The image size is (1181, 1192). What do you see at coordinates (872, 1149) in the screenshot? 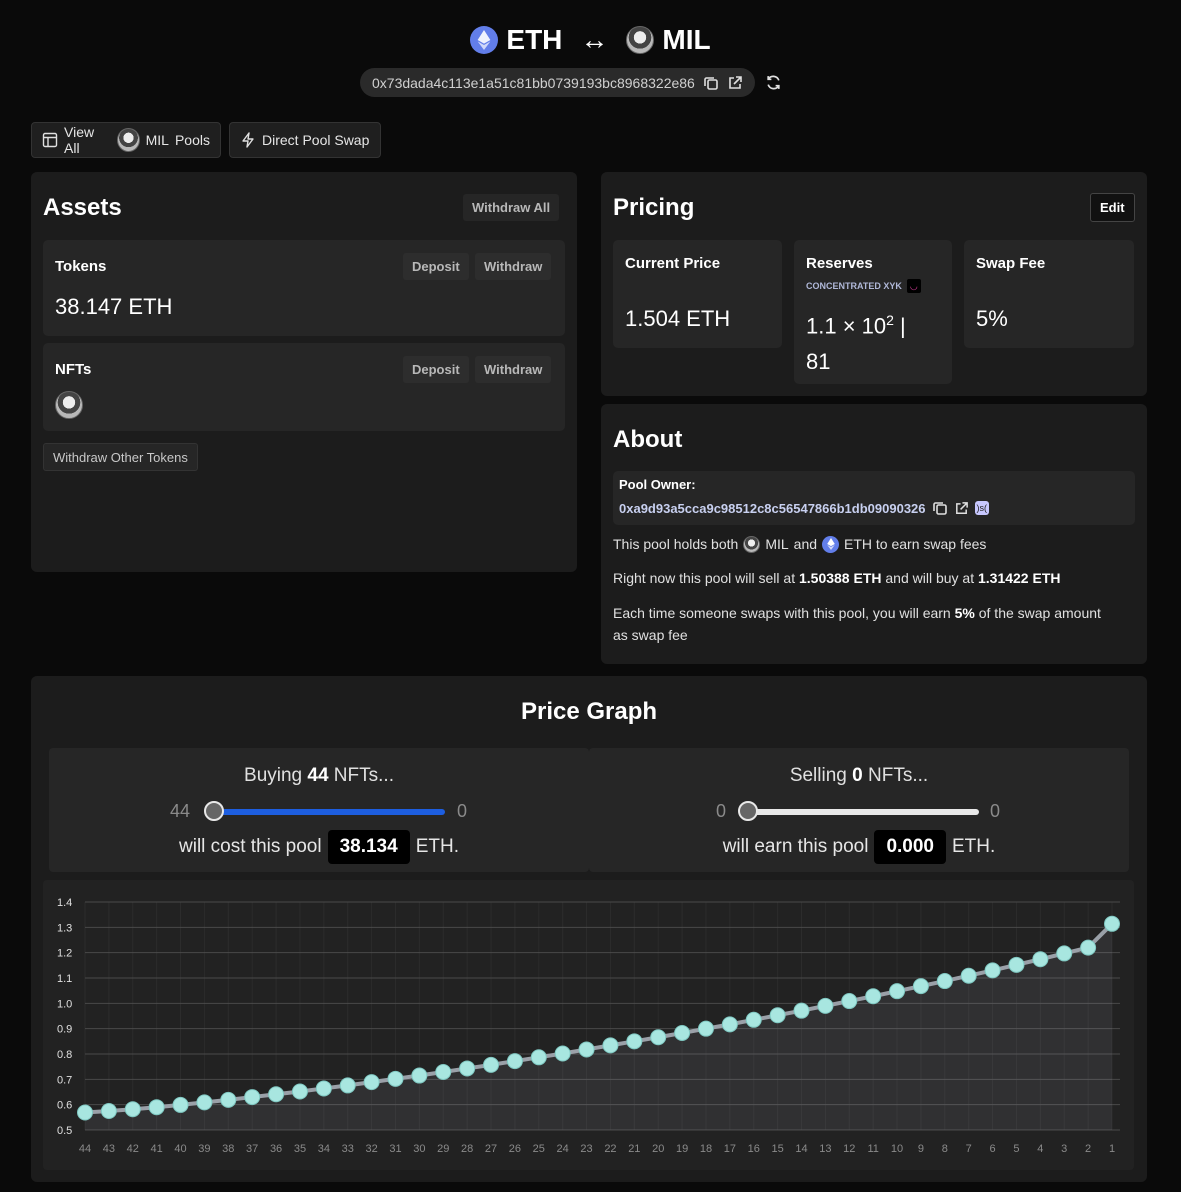
I see `x-tick-label: 11` at bounding box center [872, 1149].